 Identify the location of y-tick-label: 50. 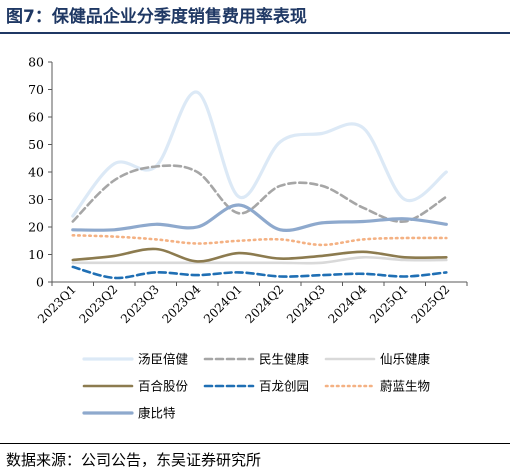
(36, 144).